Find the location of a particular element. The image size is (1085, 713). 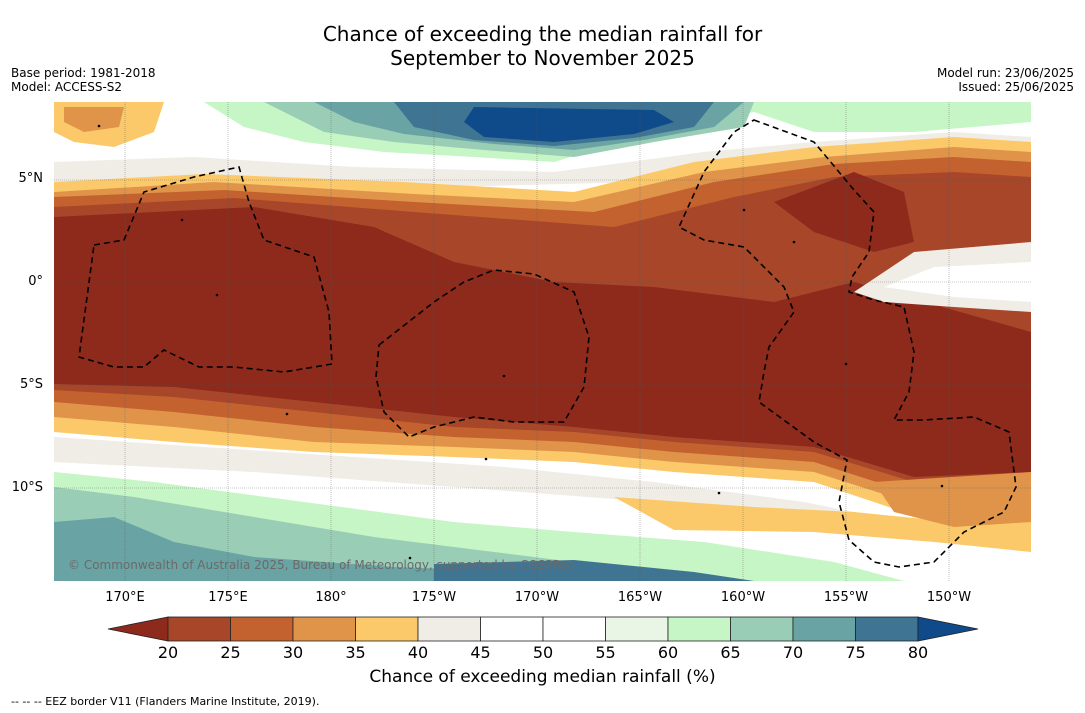

eez-border-kiribati-phoenix is located at coordinates (482, 353).